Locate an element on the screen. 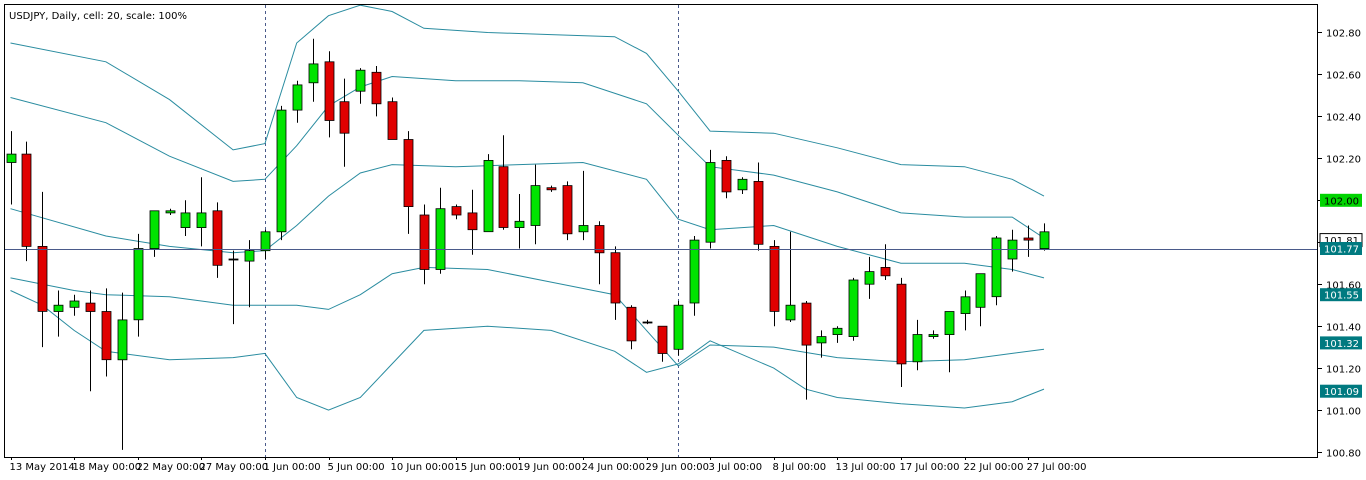 This screenshot has width=1366, height=480. x-tick-label: 27 May 00:00 is located at coordinates (234, 467).